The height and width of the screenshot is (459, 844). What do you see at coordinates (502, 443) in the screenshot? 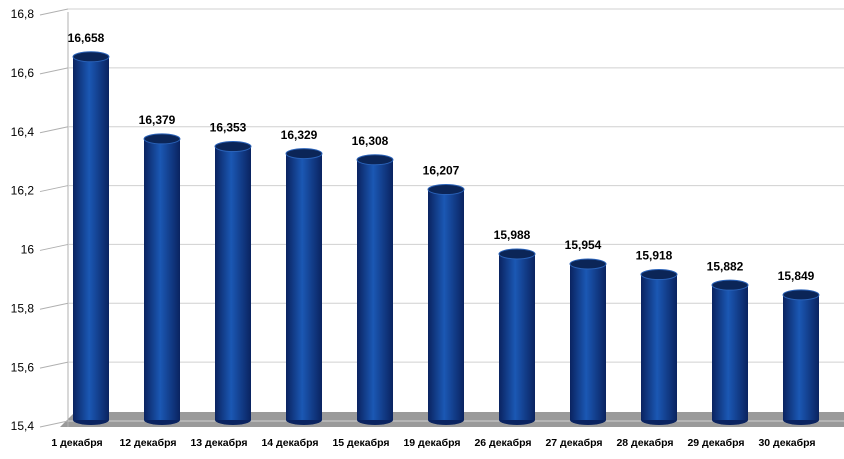
I see `x-tick-label: 26 декабря` at bounding box center [502, 443].